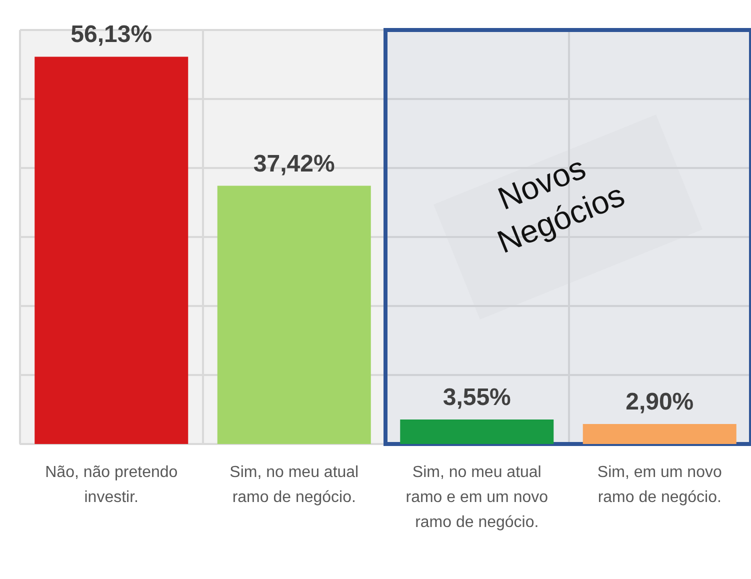  What do you see at coordinates (659, 485) in the screenshot?
I see `x-tick-label: Sim, em um novo ramo de negócio.` at bounding box center [659, 485].